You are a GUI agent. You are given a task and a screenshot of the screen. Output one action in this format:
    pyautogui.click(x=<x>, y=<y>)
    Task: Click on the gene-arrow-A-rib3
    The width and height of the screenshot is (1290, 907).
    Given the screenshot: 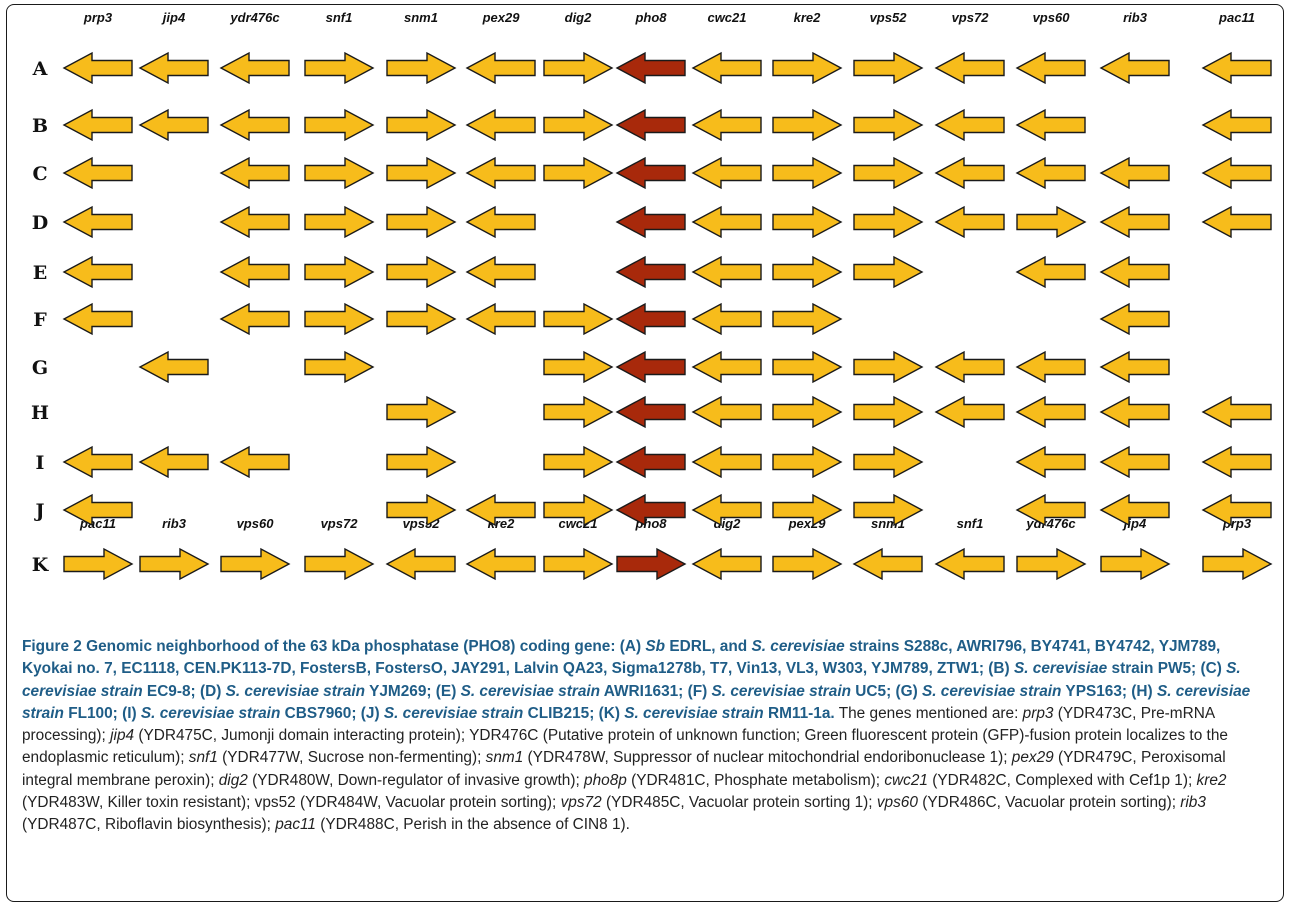 What is the action you would take?
    pyautogui.click(x=1134, y=68)
    